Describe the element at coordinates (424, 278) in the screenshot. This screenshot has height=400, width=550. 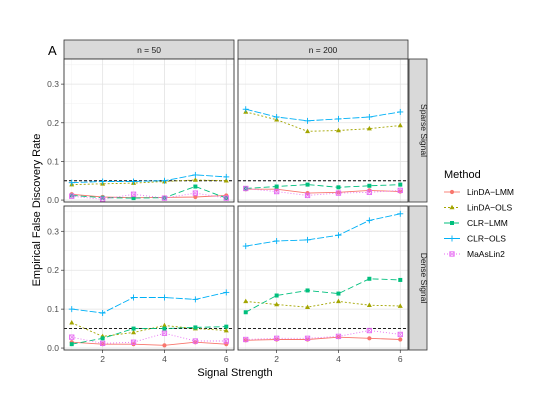
I see `row-strip-label: Dense Signal` at that location.